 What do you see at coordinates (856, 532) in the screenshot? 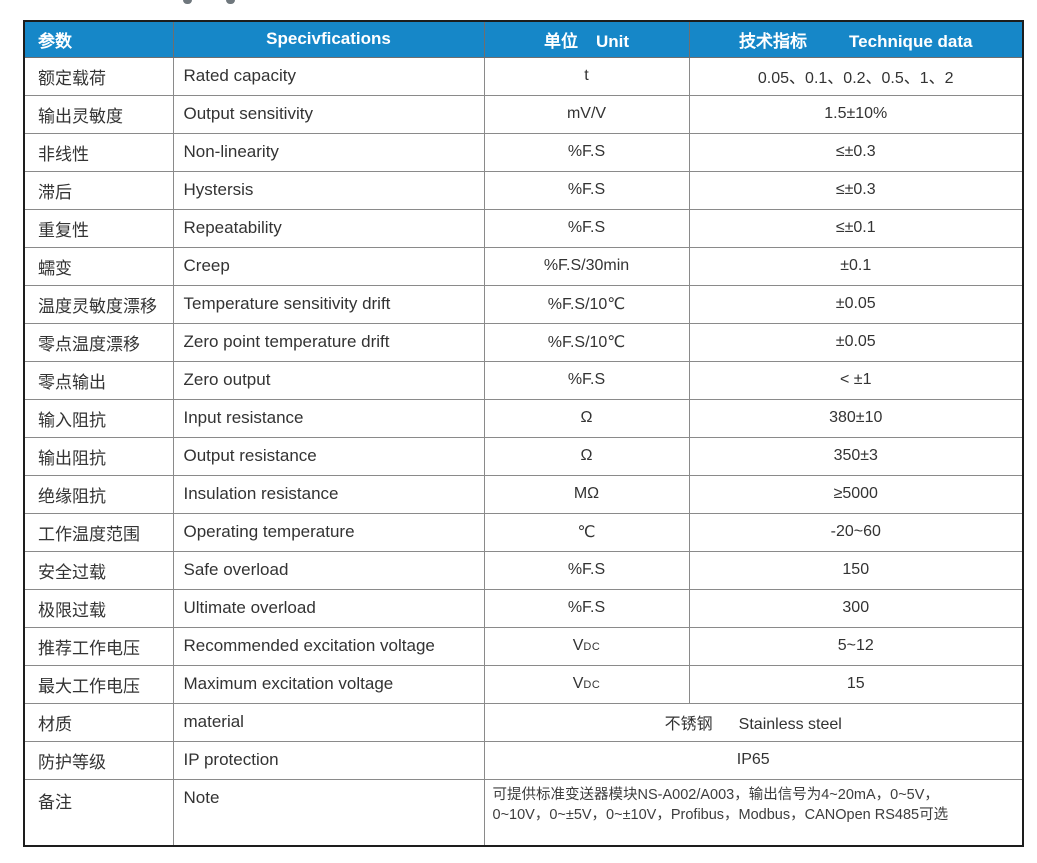
I see `value-cell: -20~60` at bounding box center [856, 532].